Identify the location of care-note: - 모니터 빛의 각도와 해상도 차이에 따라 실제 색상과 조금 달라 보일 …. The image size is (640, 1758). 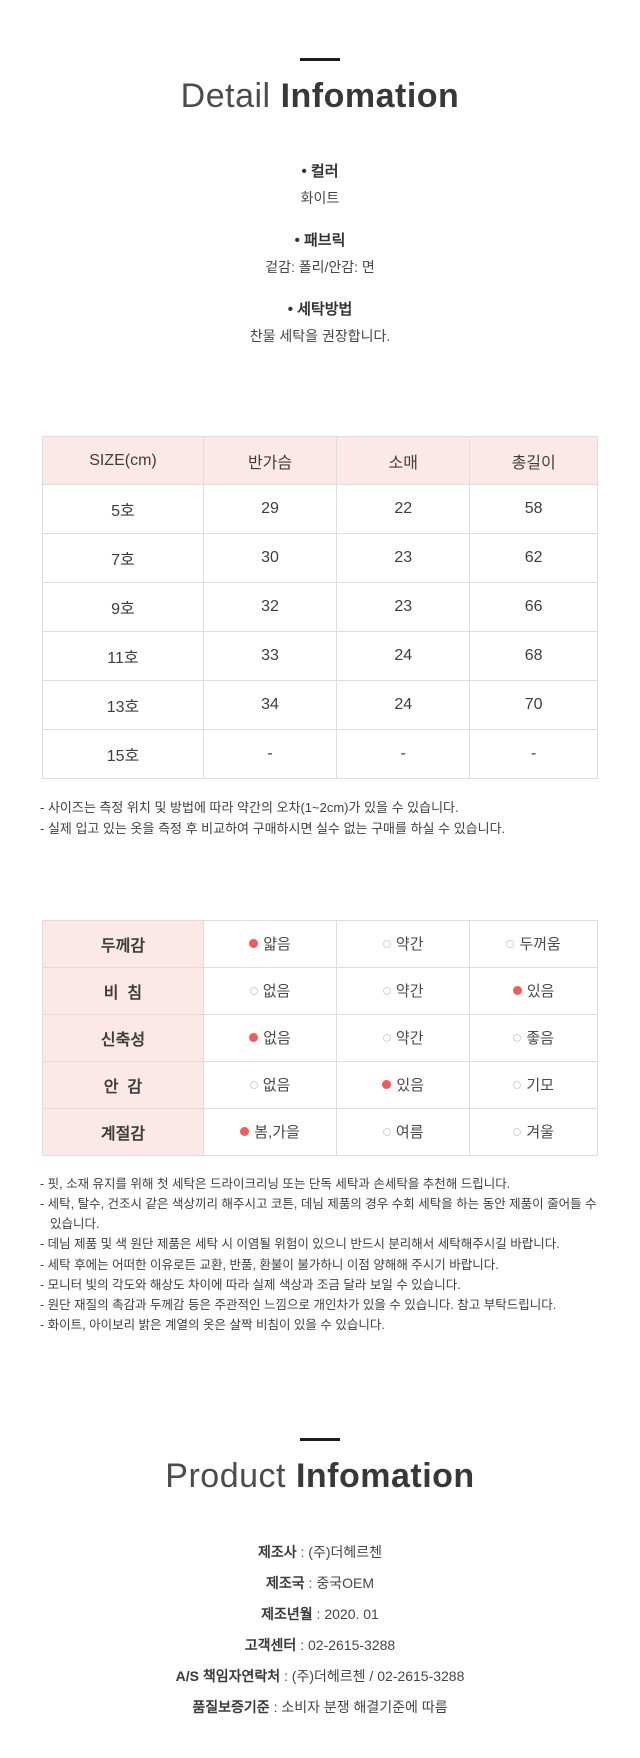
(250, 1284).